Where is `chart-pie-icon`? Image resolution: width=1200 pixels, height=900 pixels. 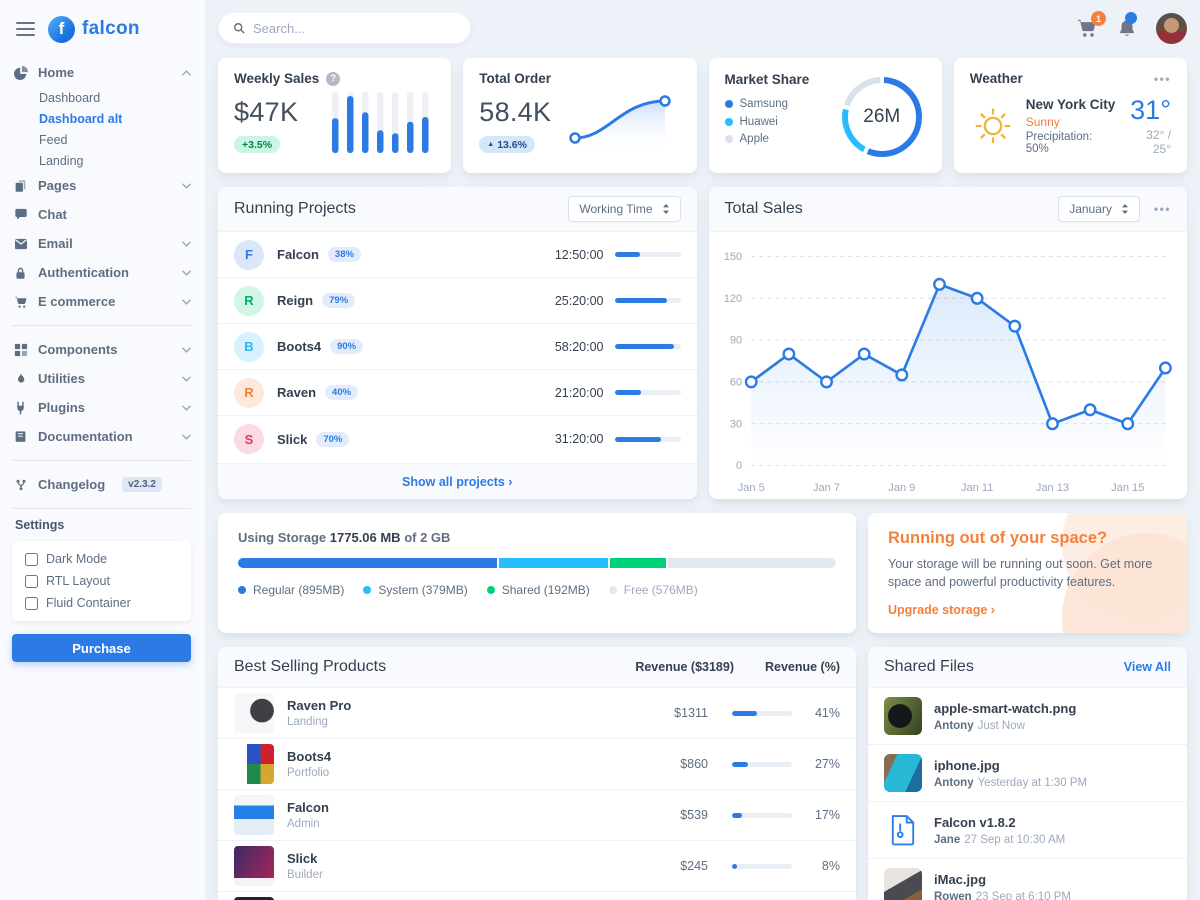 chart-pie-icon is located at coordinates (20, 72).